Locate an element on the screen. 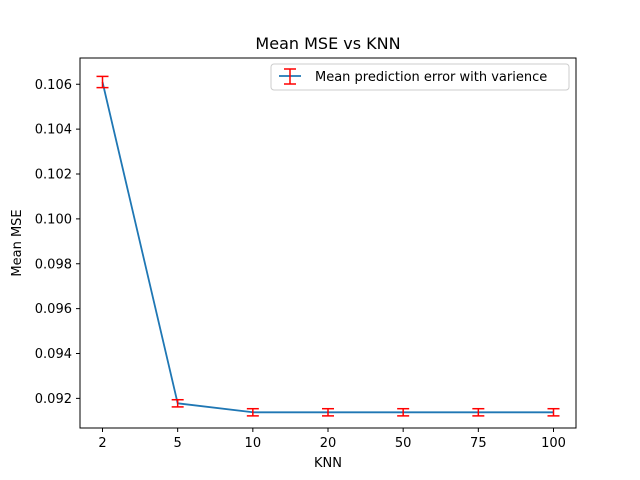  y-axis-label: Mean MSE is located at coordinates (17, 242).